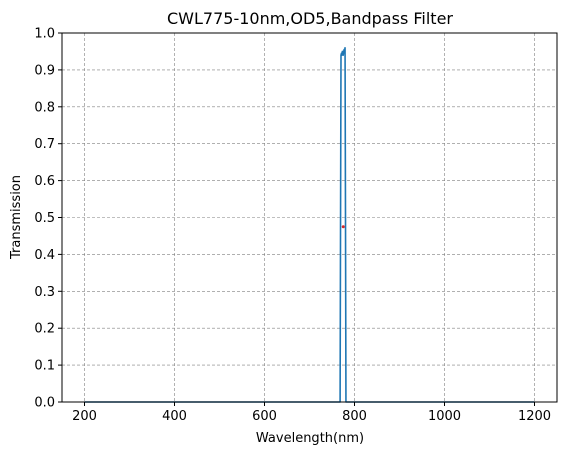 This screenshot has height=455, width=567. I want to click on y-tick-label-8: 0.8, so click(44, 107).